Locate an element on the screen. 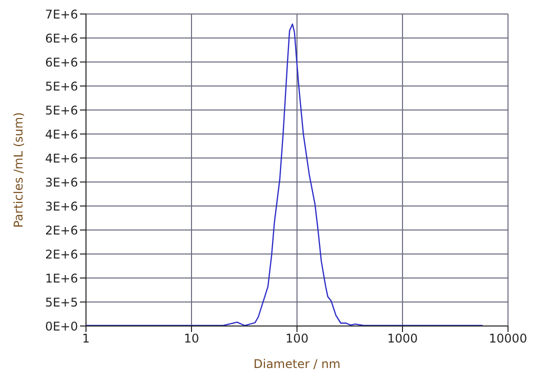 The width and height of the screenshot is (556, 386). x-tick-label: 10 is located at coordinates (192, 339).